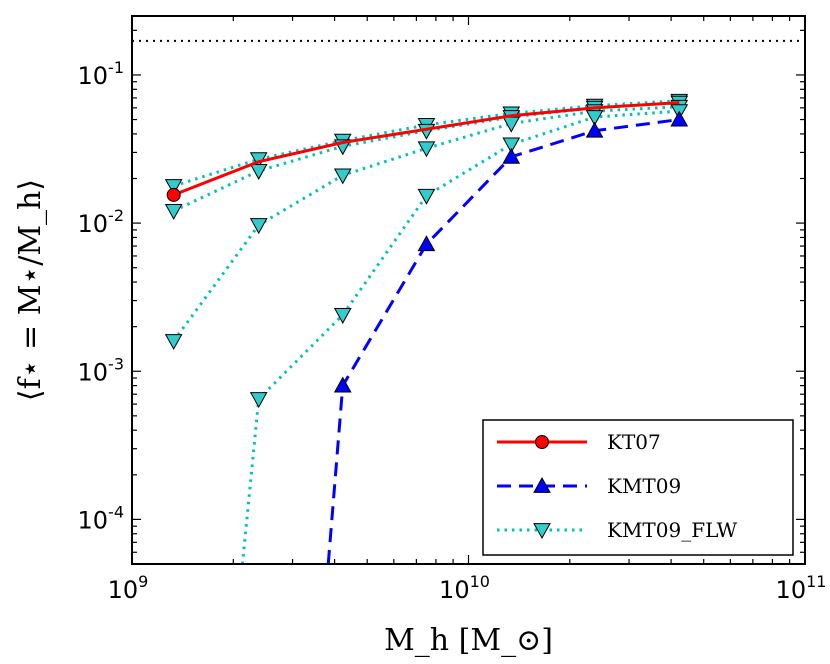  Describe the element at coordinates (634, 442) in the screenshot. I see `legend-label: KT07` at that location.